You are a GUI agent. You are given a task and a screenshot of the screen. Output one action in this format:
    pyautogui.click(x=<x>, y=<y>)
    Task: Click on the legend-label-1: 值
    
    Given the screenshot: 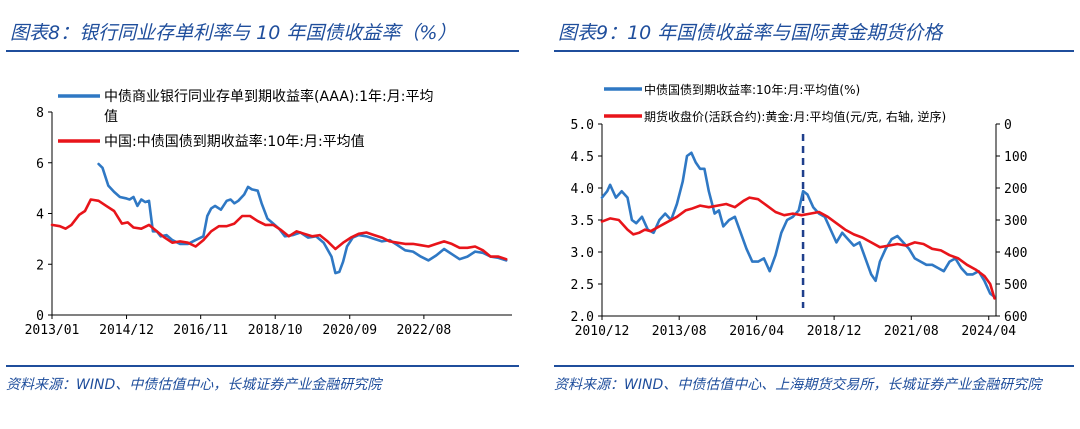 What is the action you would take?
    pyautogui.click(x=111, y=117)
    